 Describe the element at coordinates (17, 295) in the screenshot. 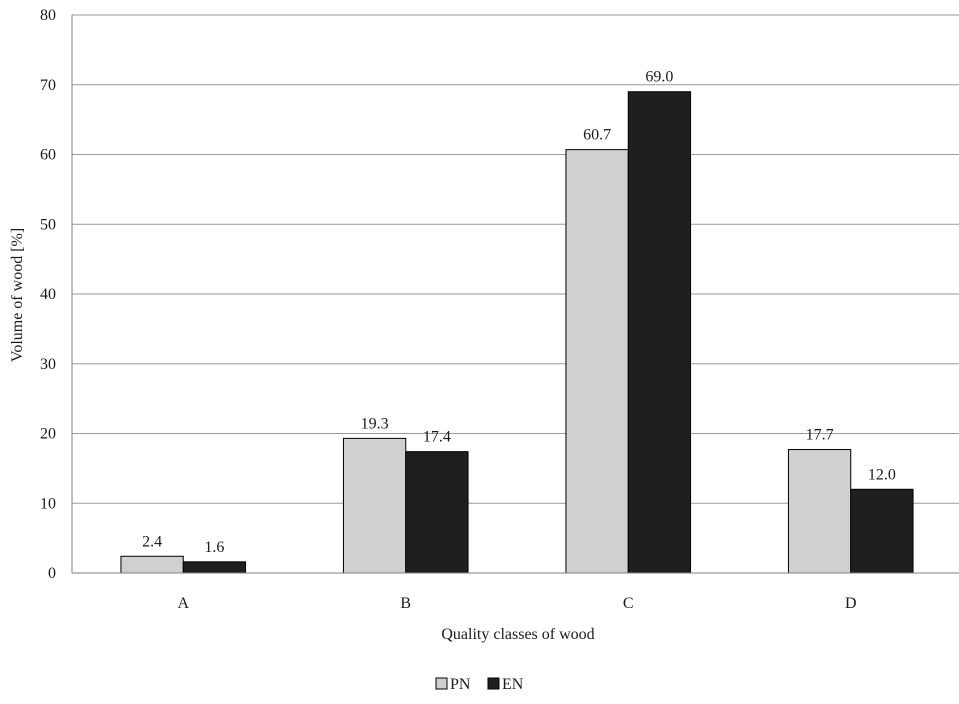

I see `y-axis-title: Volume of wood [%]` at that location.